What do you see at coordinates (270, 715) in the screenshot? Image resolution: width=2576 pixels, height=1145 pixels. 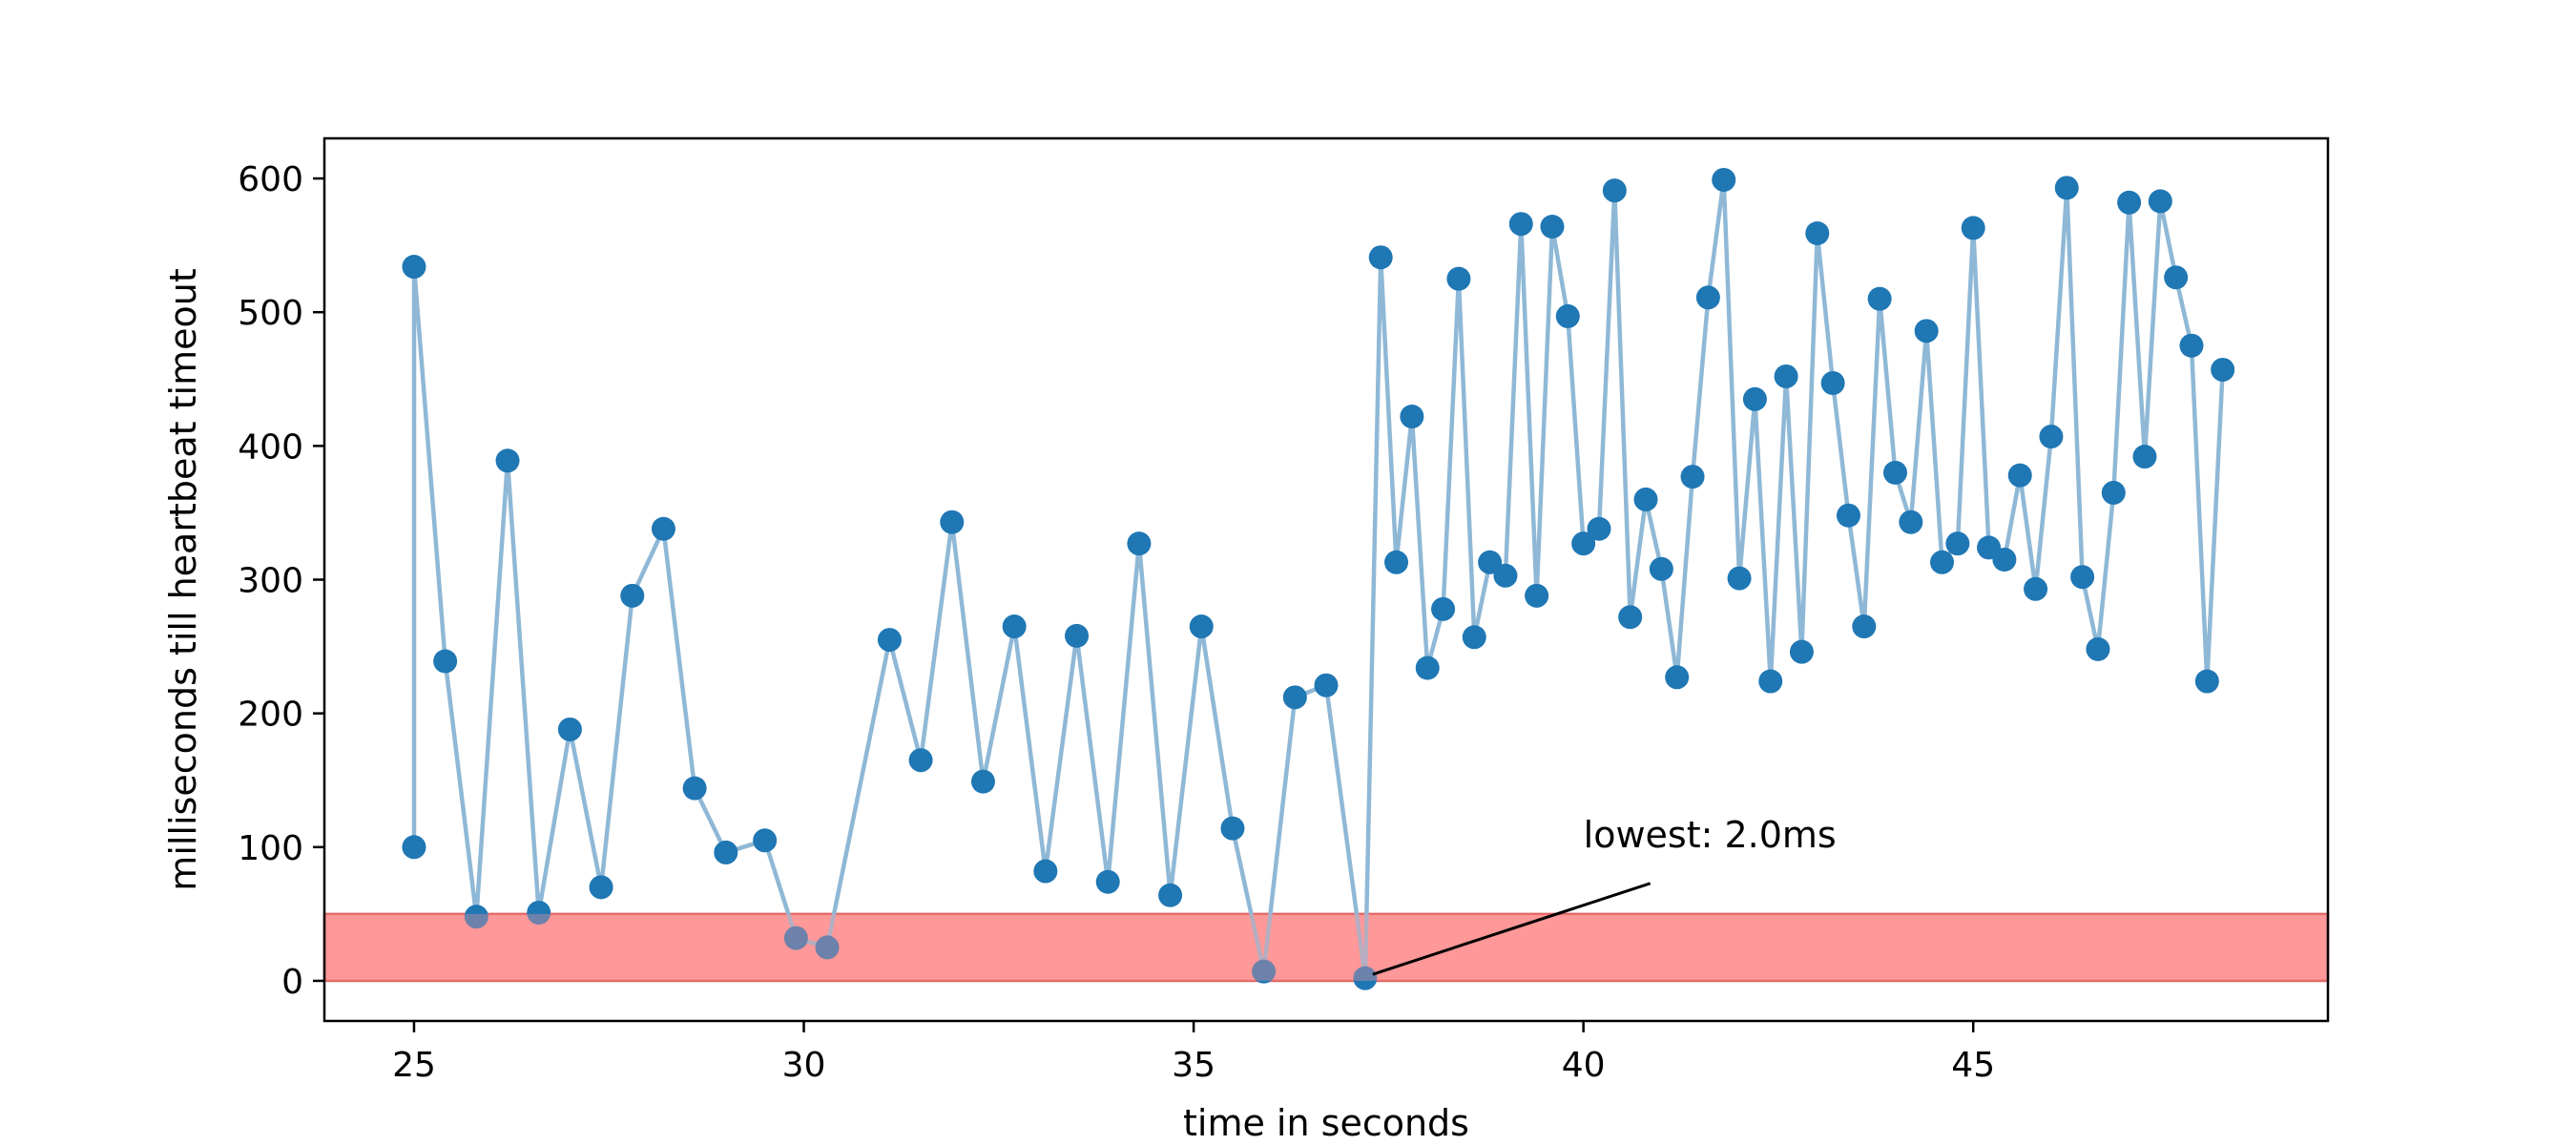 I see `y-tick-label: 200` at bounding box center [270, 715].